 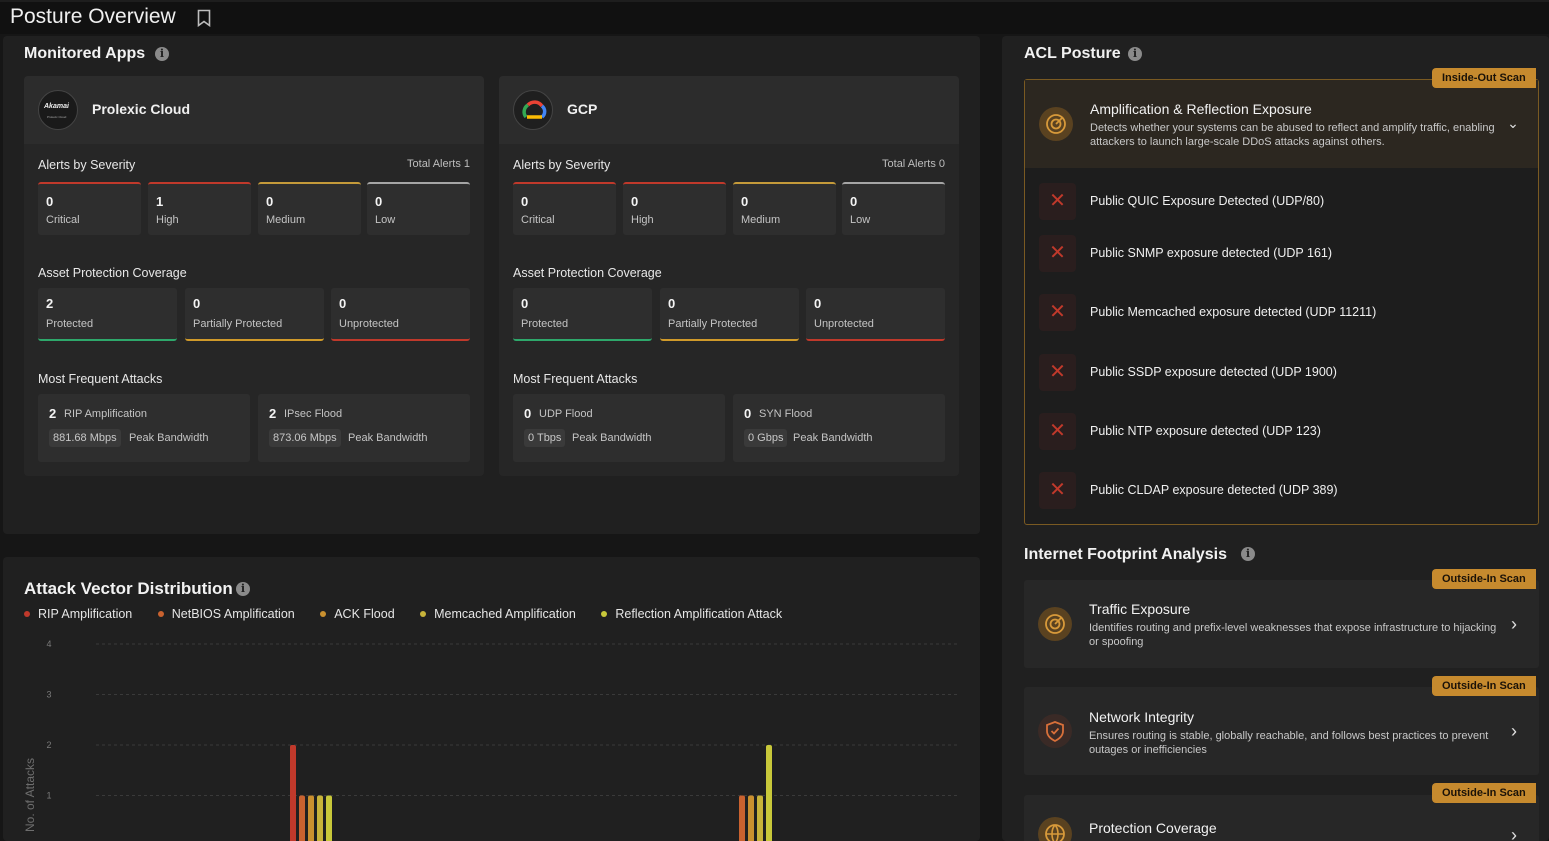 What do you see at coordinates (226, 614) in the screenshot?
I see `legend-item: NetBIOS Amplification` at bounding box center [226, 614].